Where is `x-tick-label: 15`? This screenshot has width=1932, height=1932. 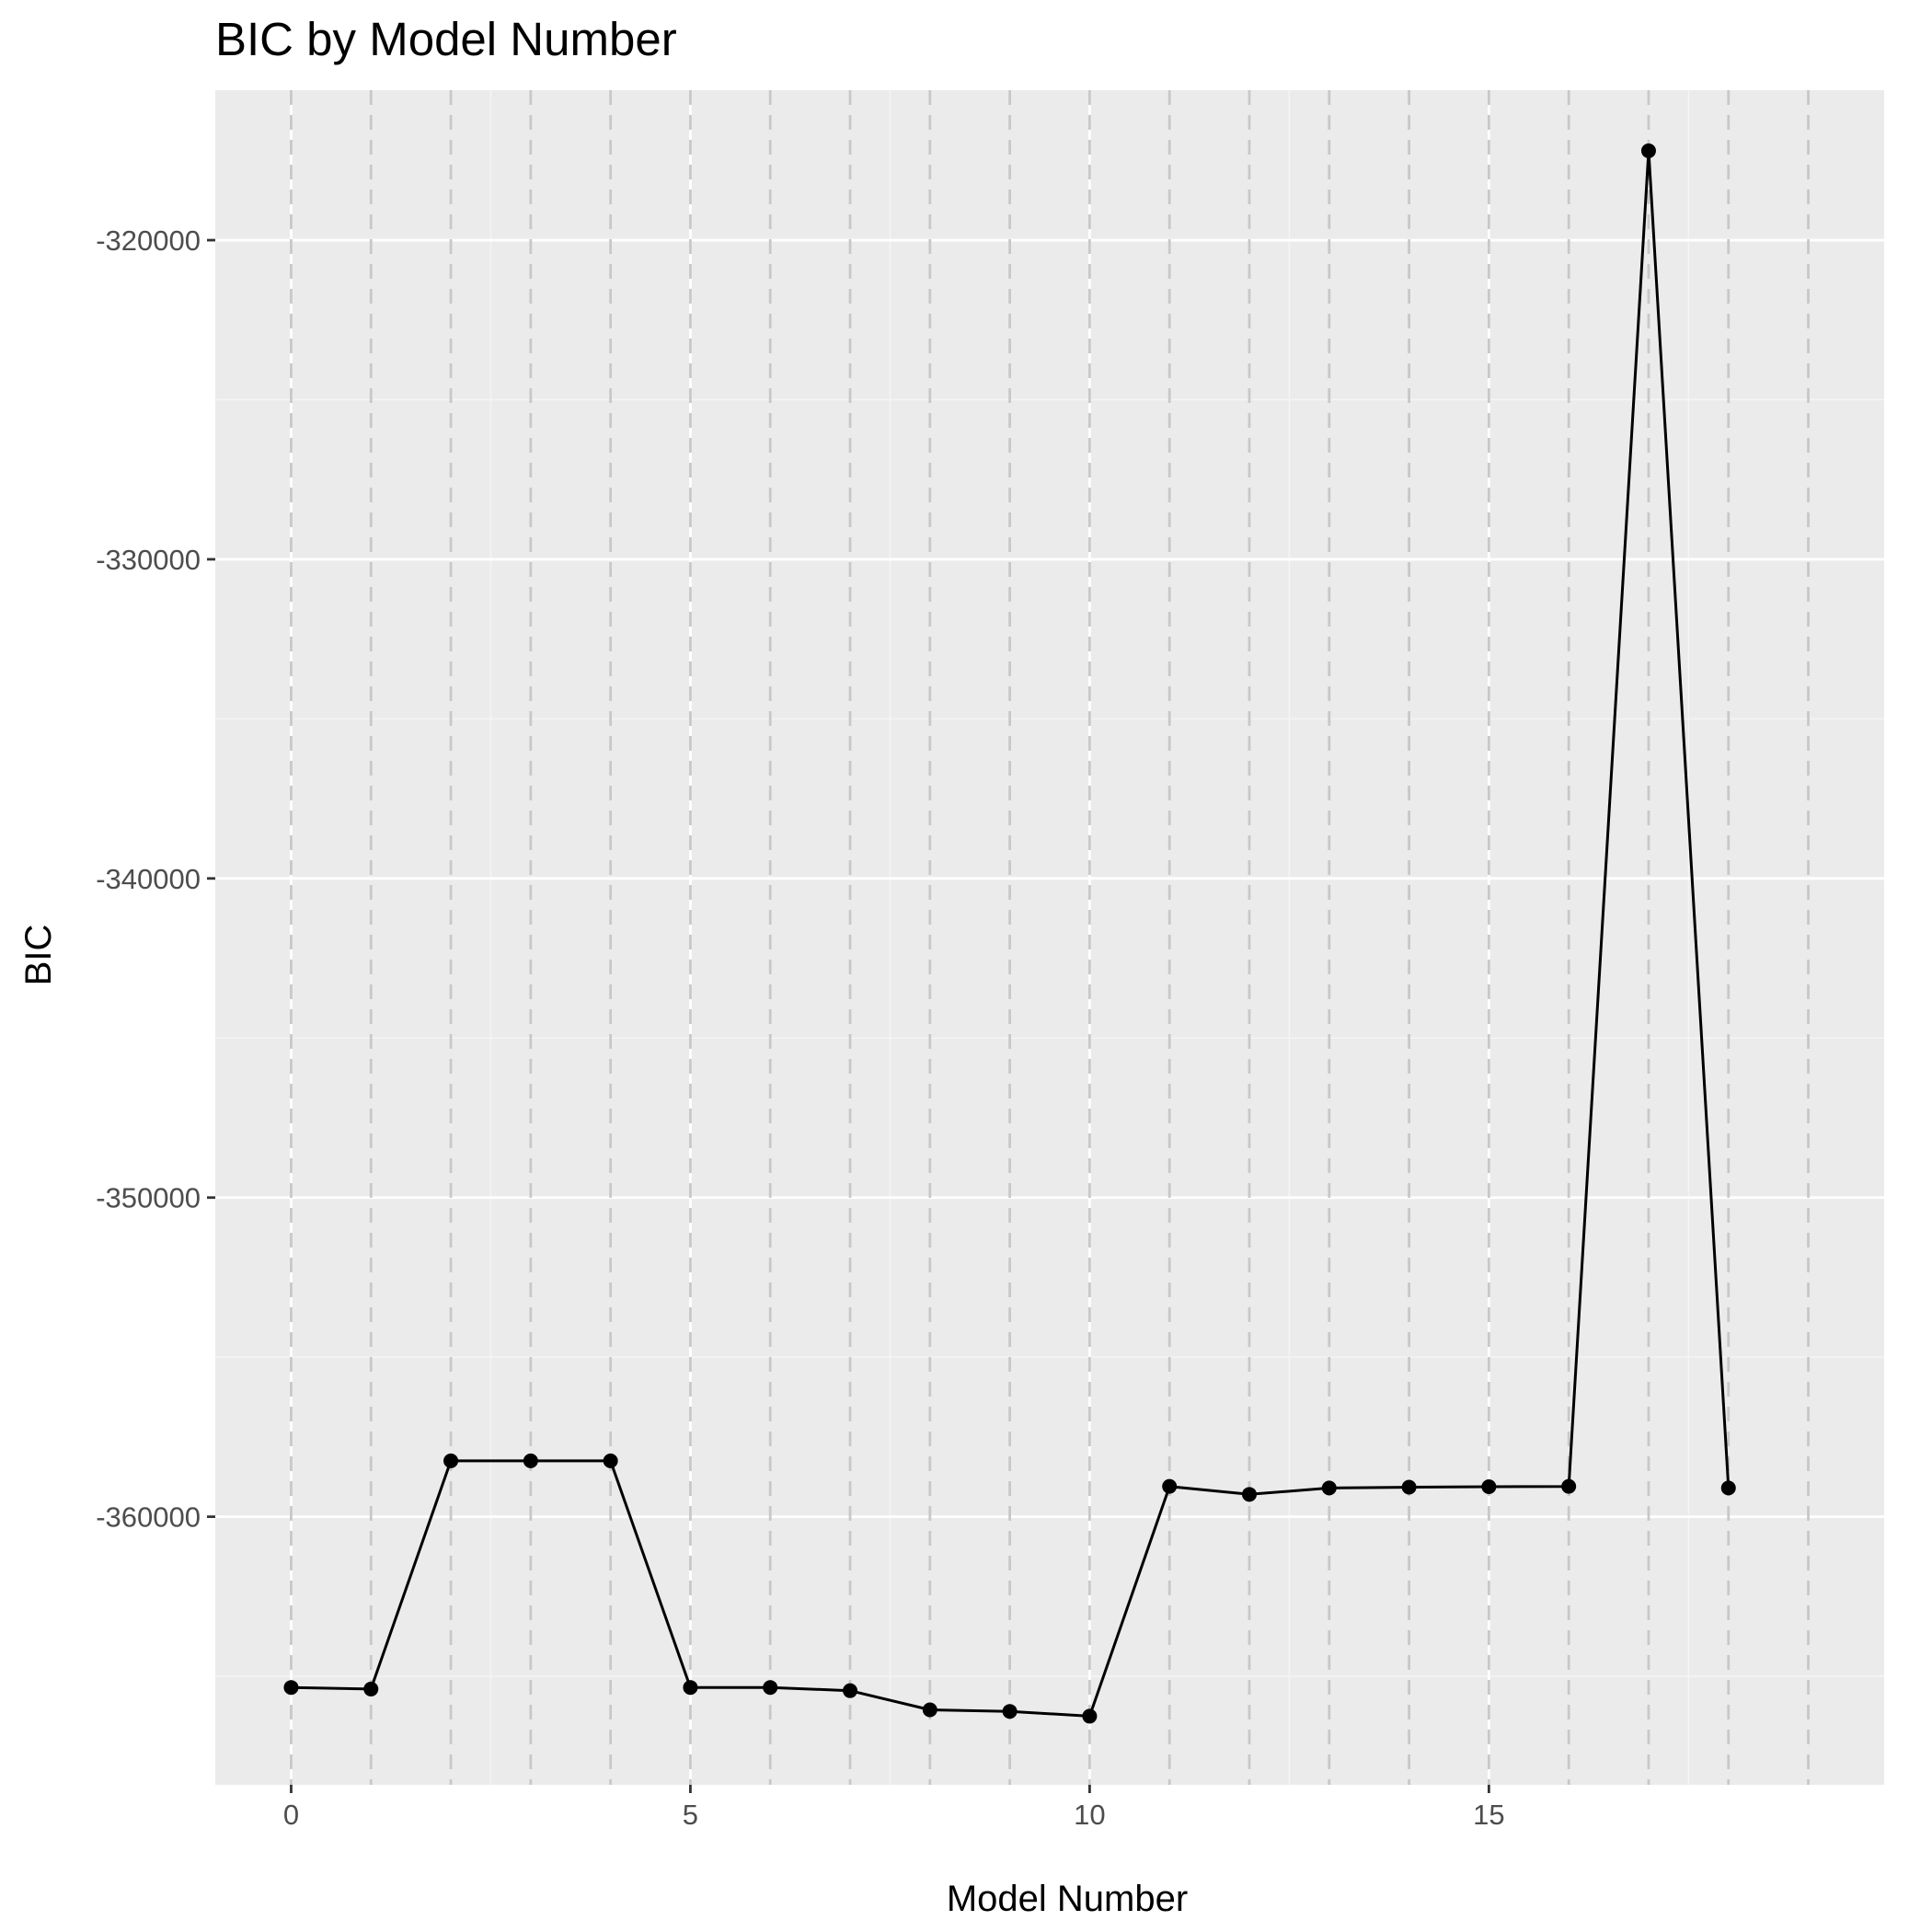
x-tick-label: 15 is located at coordinates (1488, 1815).